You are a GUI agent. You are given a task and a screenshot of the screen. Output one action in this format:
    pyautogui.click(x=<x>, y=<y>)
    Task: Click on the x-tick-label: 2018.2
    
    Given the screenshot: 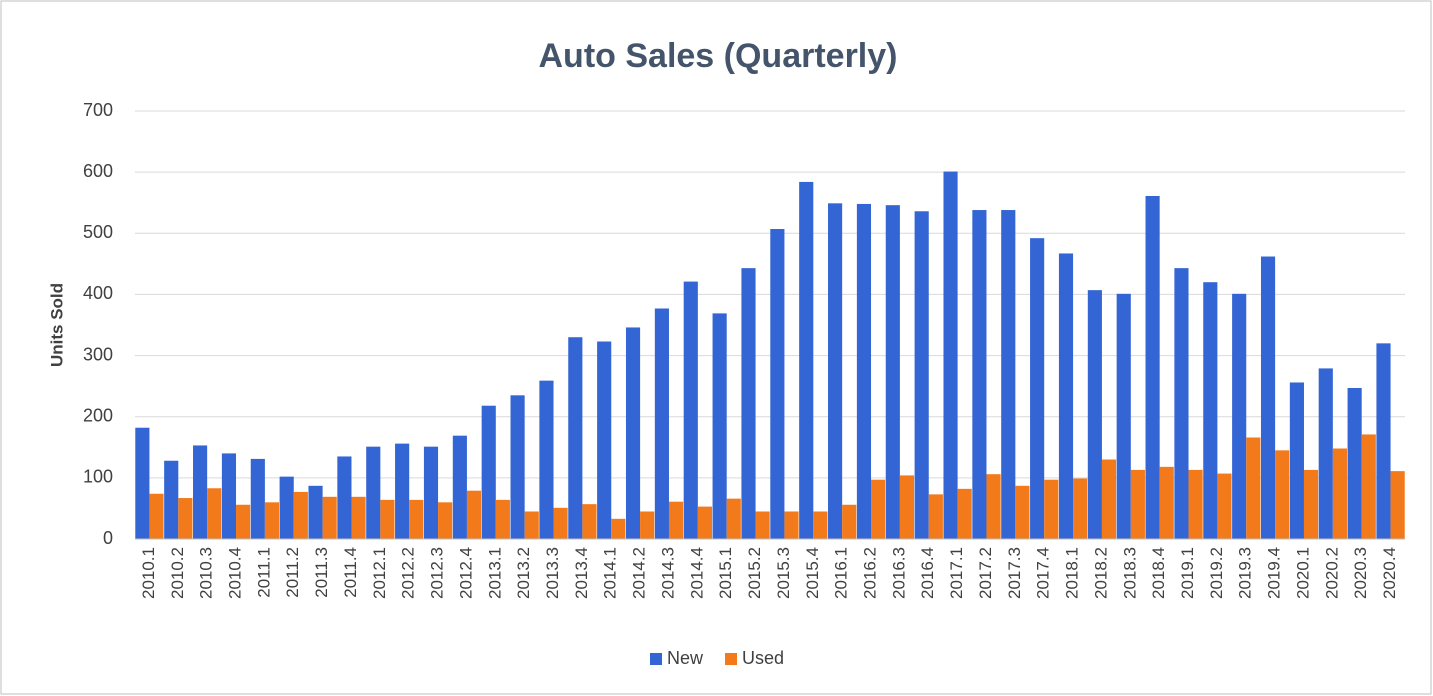 What is the action you would take?
    pyautogui.click(x=1100, y=573)
    